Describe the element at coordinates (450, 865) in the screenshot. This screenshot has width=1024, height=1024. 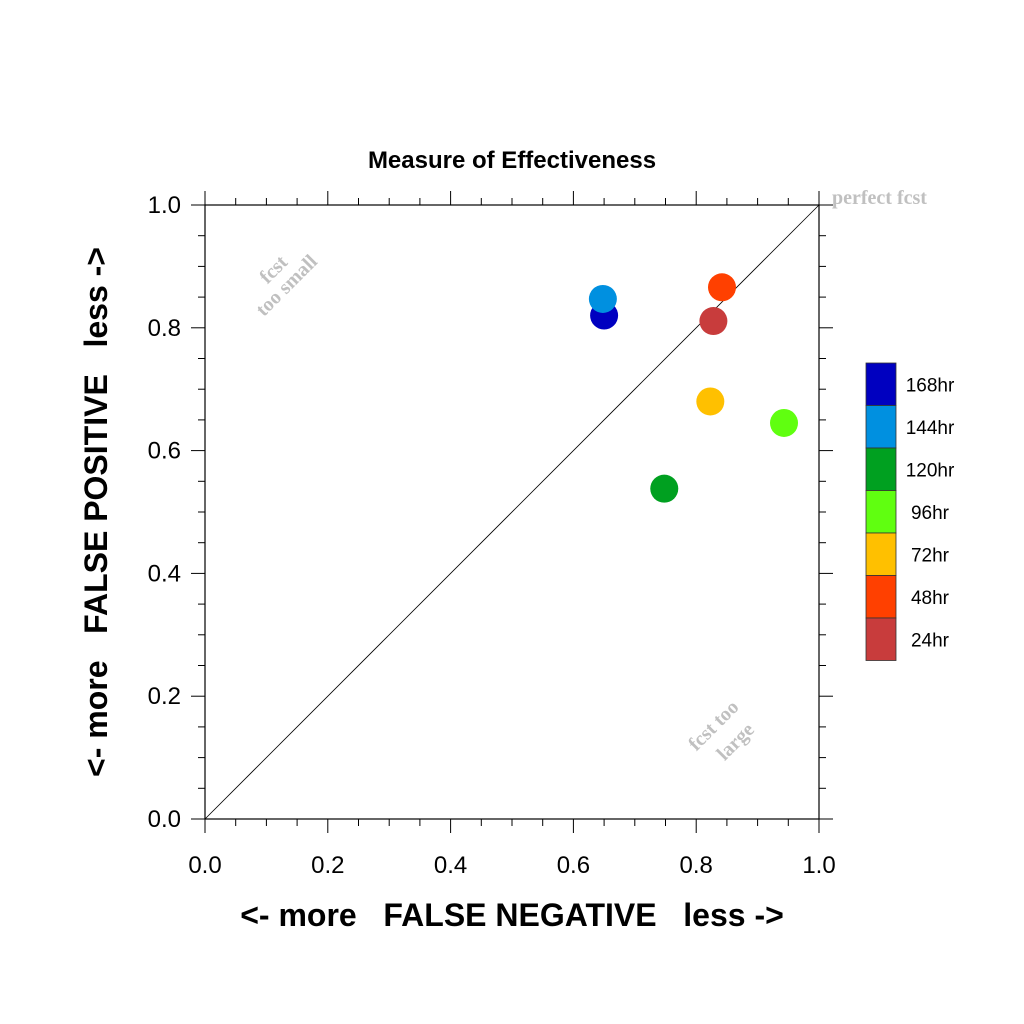
I see `x-tick-label: 0.4` at that location.